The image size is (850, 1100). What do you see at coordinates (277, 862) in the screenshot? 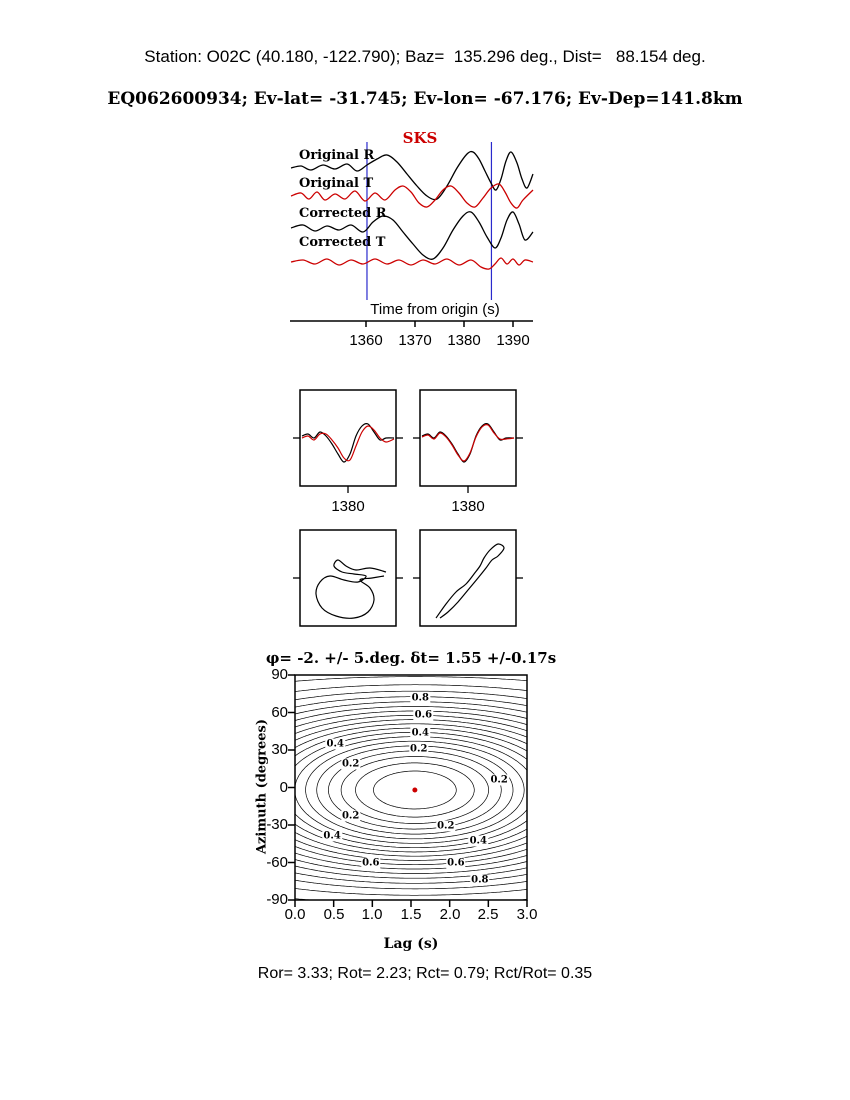
I see `azimuth-tick-label: -60` at bounding box center [277, 862].